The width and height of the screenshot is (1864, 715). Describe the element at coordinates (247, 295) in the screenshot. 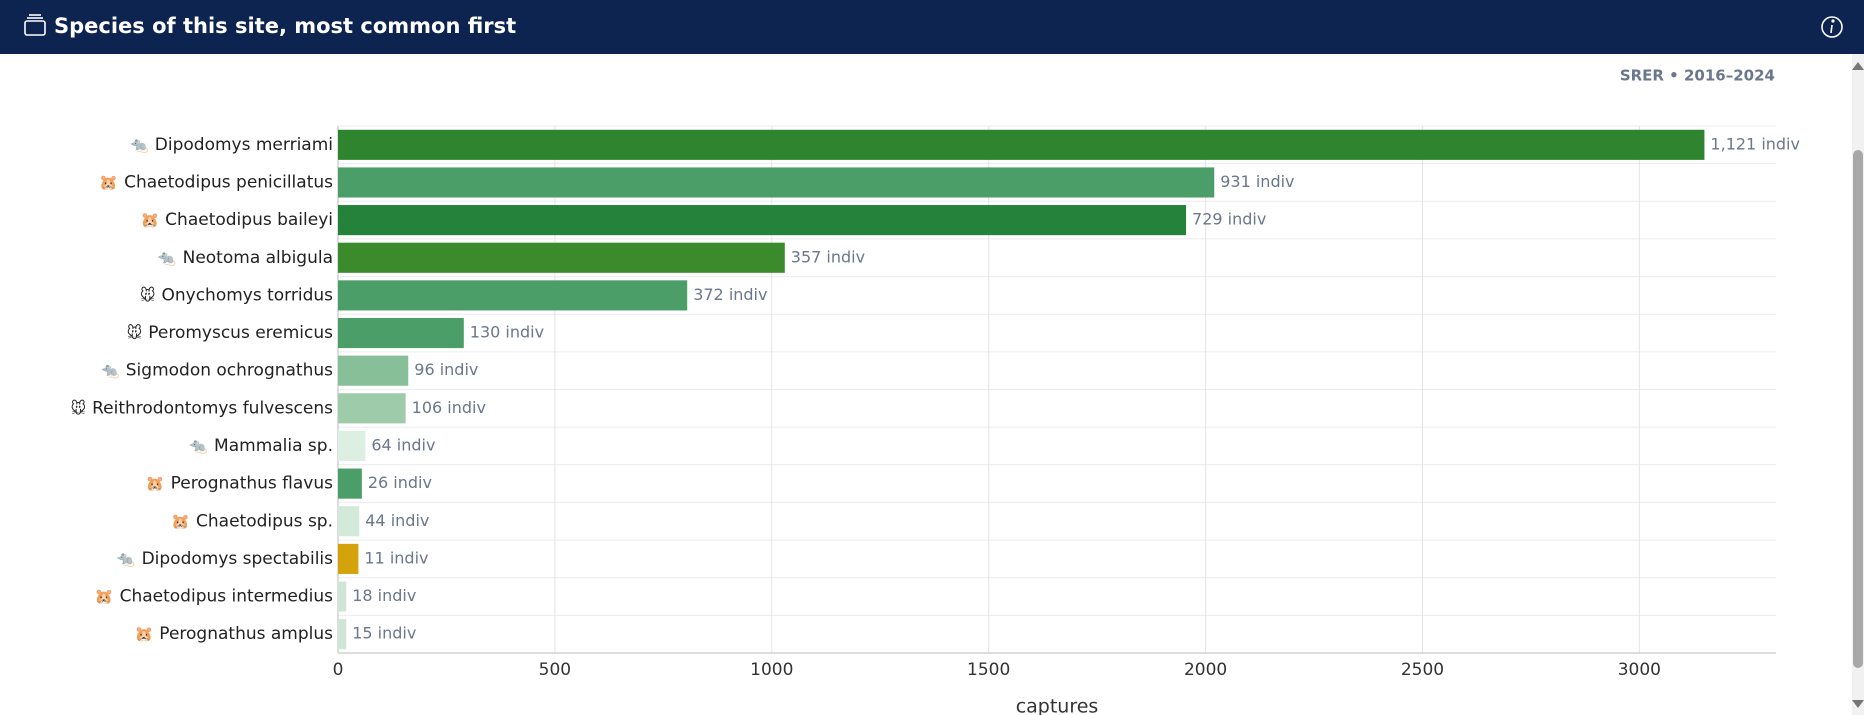

I see `species-name: Onychomys torridus` at that location.